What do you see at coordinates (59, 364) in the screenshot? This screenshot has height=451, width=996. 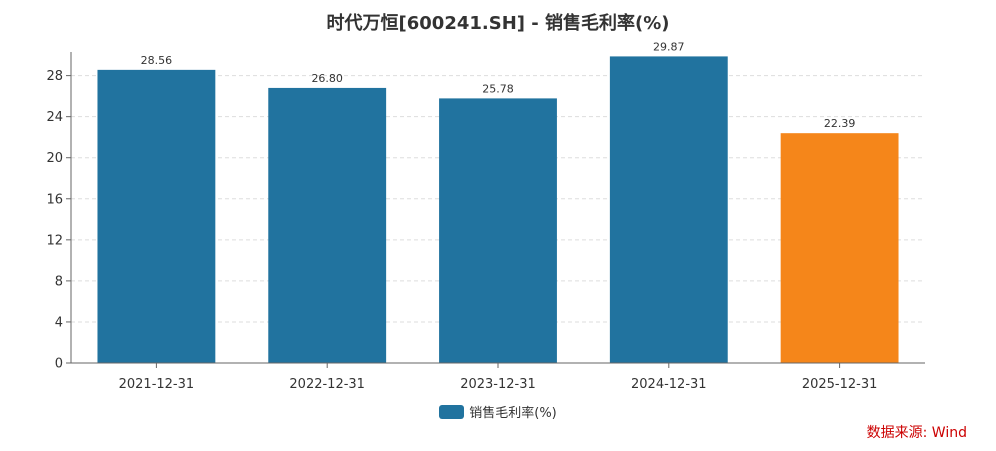 I see `y-tick-label: 0` at bounding box center [59, 364].